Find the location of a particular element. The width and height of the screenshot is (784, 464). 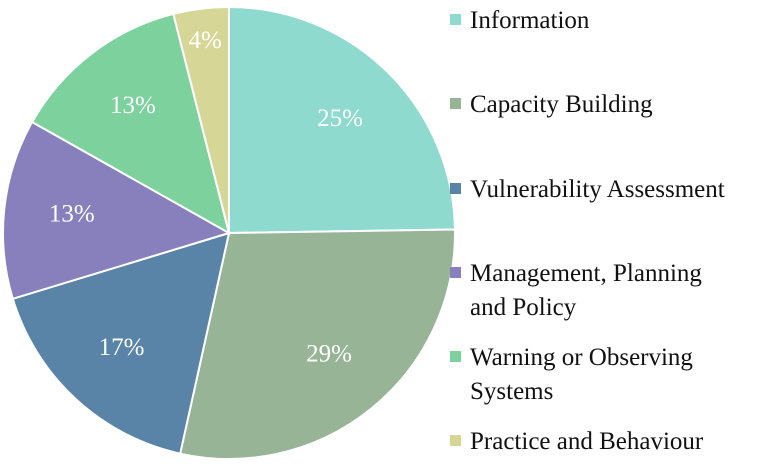

legend-label: Information is located at coordinates (530, 20).